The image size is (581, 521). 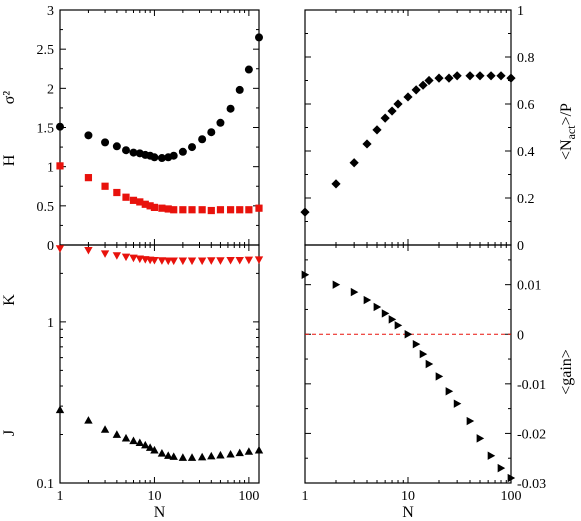 I want to click on nact-y-tick-label: 0.2, so click(x=526, y=199).